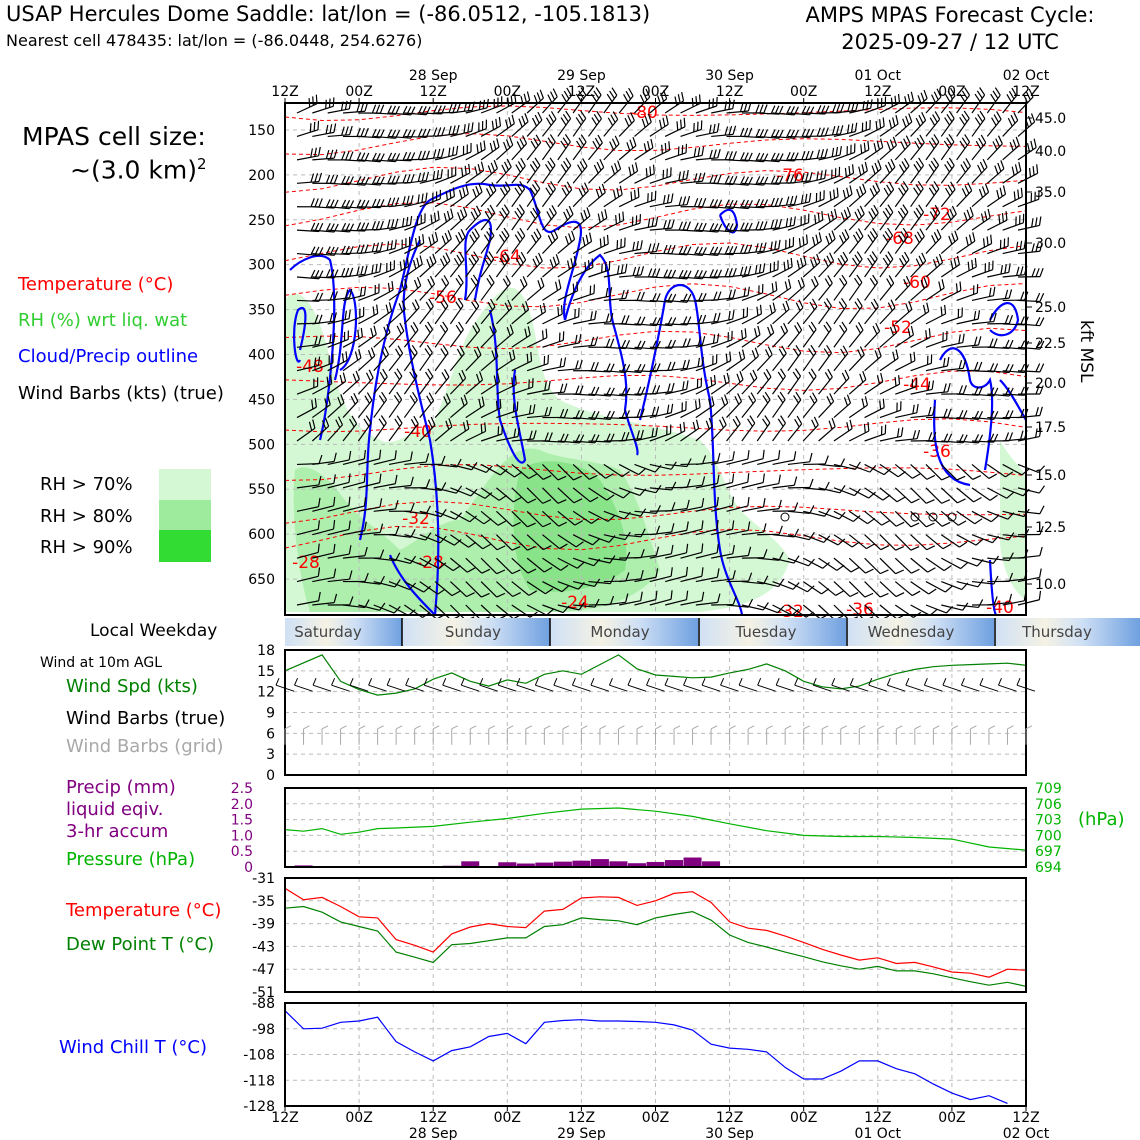 The height and width of the screenshot is (1140, 1140). Describe the element at coordinates (115, 809) in the screenshot. I see `precip-legend-line2: liquid eqiv.` at that location.